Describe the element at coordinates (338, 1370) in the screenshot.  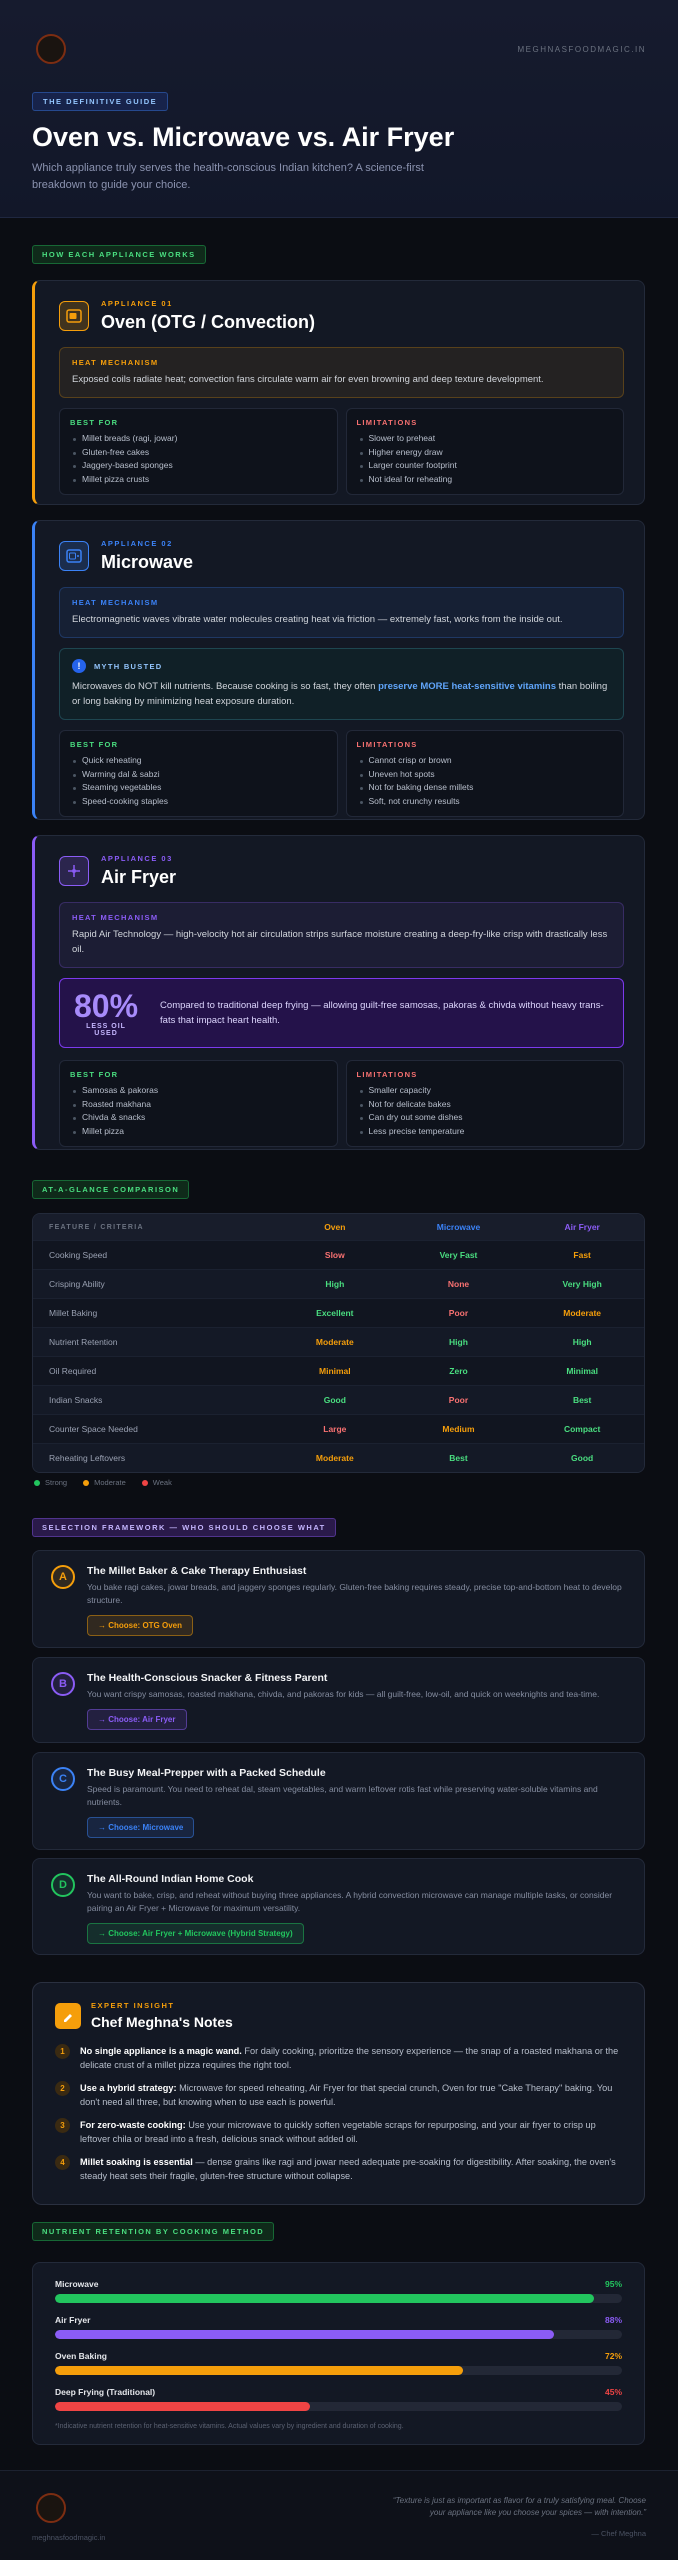
I see `table-row: Oil Required Minimal Zero Minimal` at that location.